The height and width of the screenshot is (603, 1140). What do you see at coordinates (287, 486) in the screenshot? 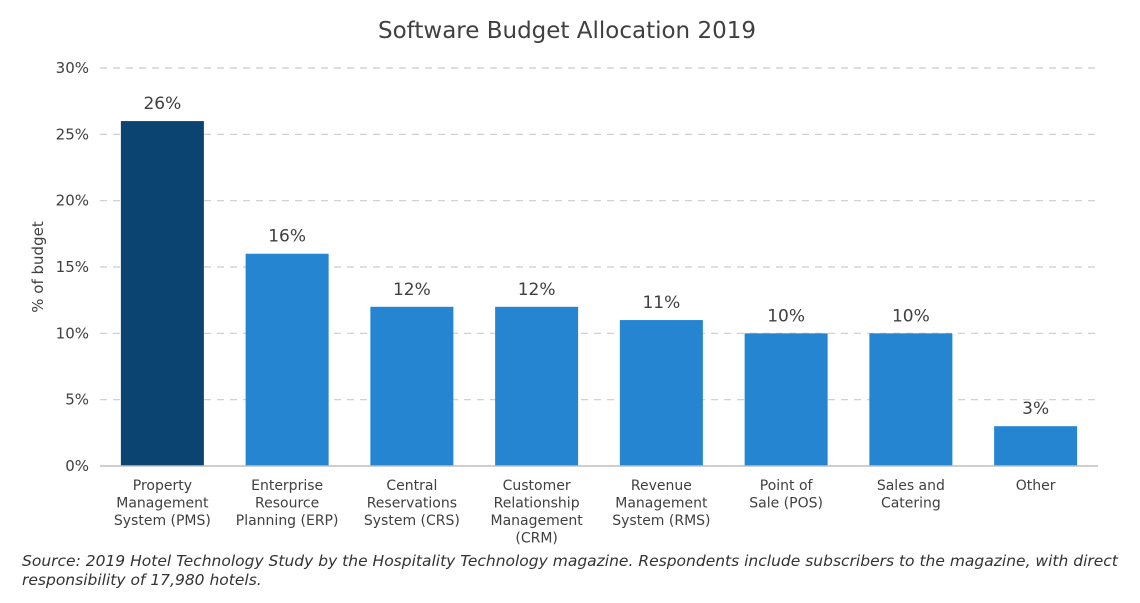
I see `x-tick-label-line: Enterprise` at bounding box center [287, 486].